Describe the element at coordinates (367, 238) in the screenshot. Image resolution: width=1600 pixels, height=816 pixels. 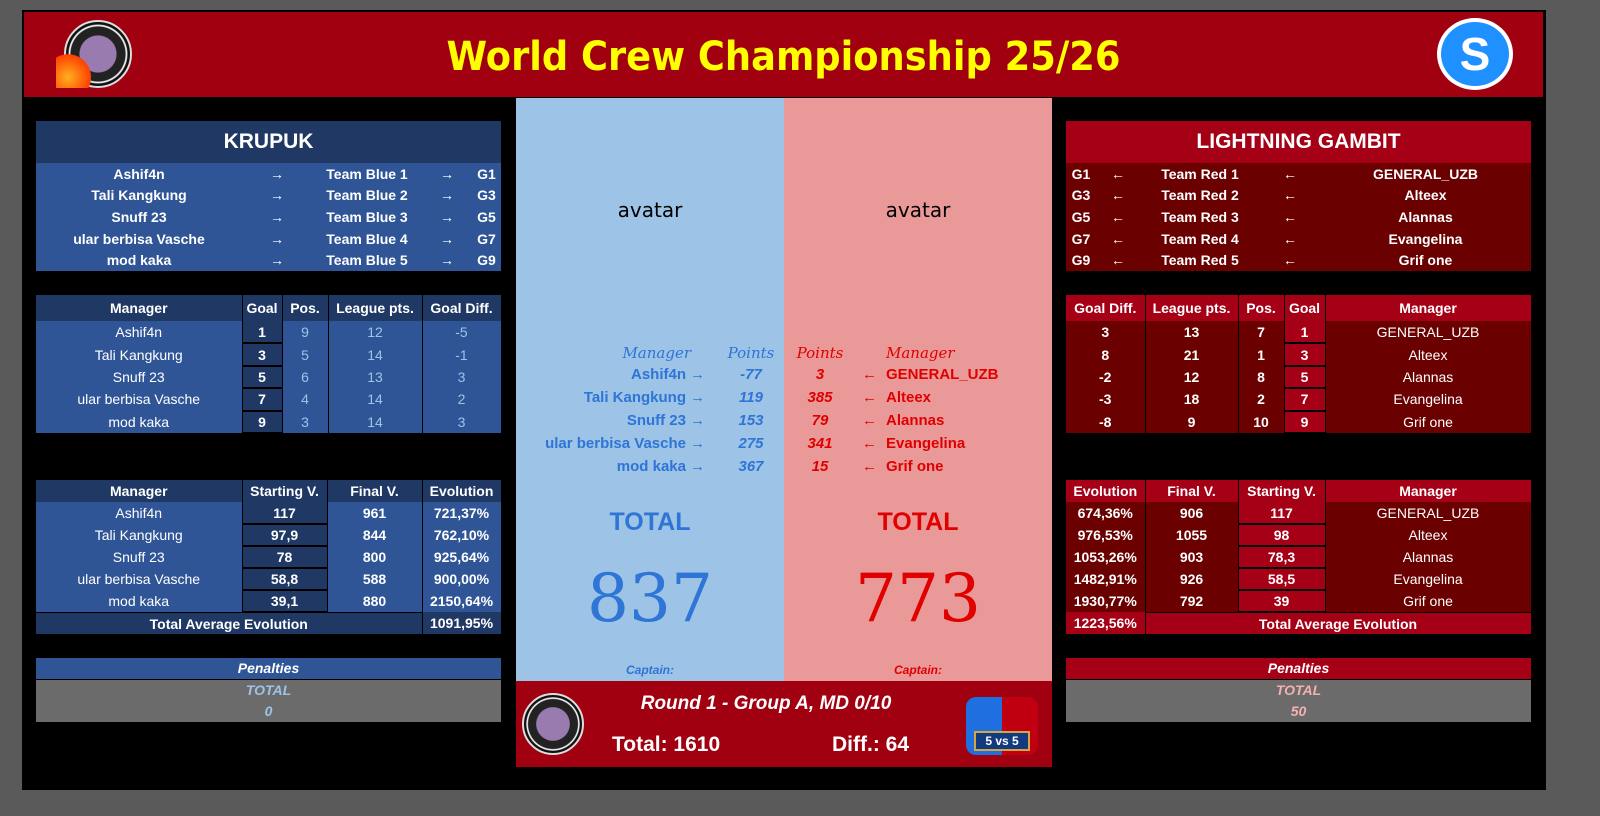
I see `lineup-team: Team Blue 4` at that location.